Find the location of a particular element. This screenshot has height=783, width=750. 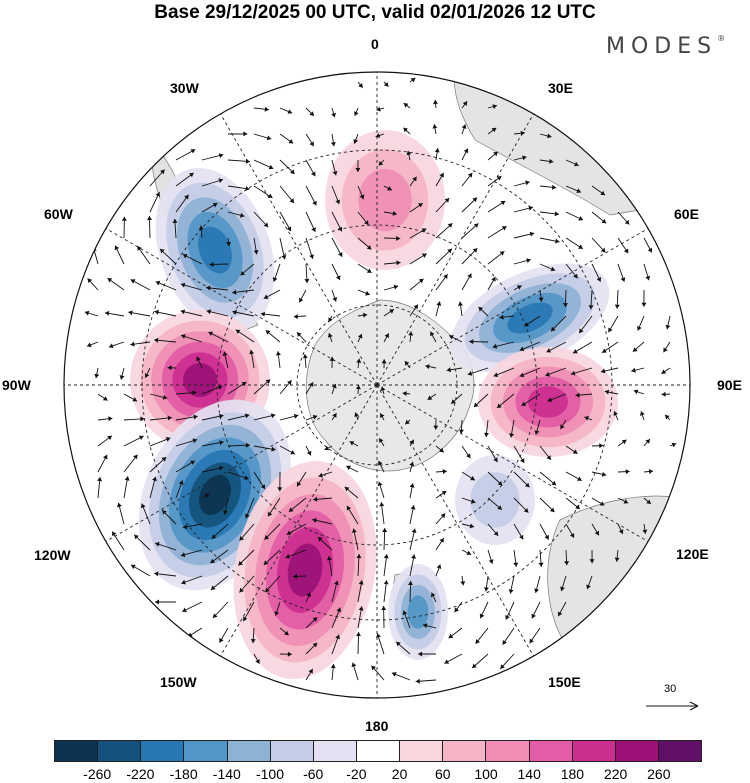

colorbar-swatch is located at coordinates (77, 751).